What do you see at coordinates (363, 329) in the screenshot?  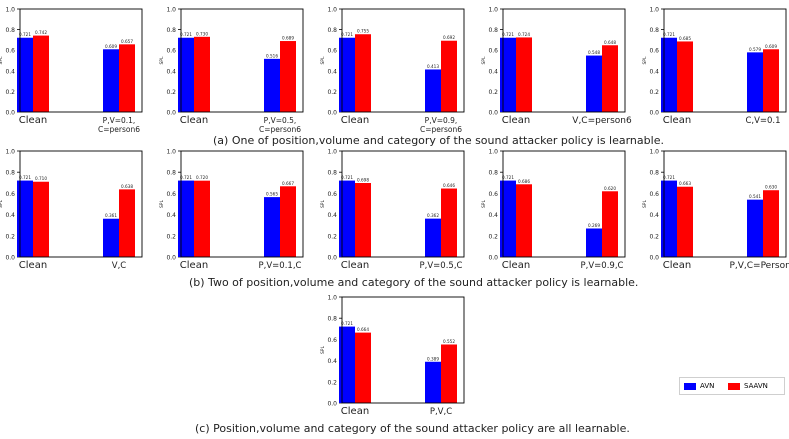 I see `data-label: 0.664` at bounding box center [363, 329].